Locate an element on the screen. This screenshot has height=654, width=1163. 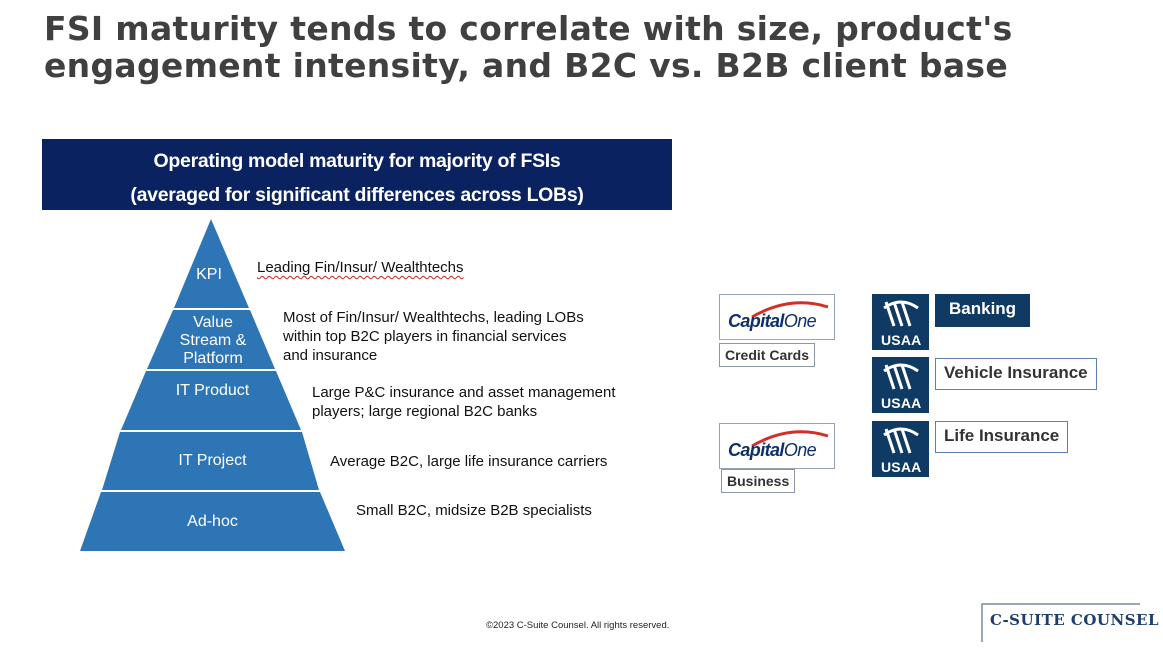
pyramid-label-it-product: IT Product is located at coordinates (212, 390).